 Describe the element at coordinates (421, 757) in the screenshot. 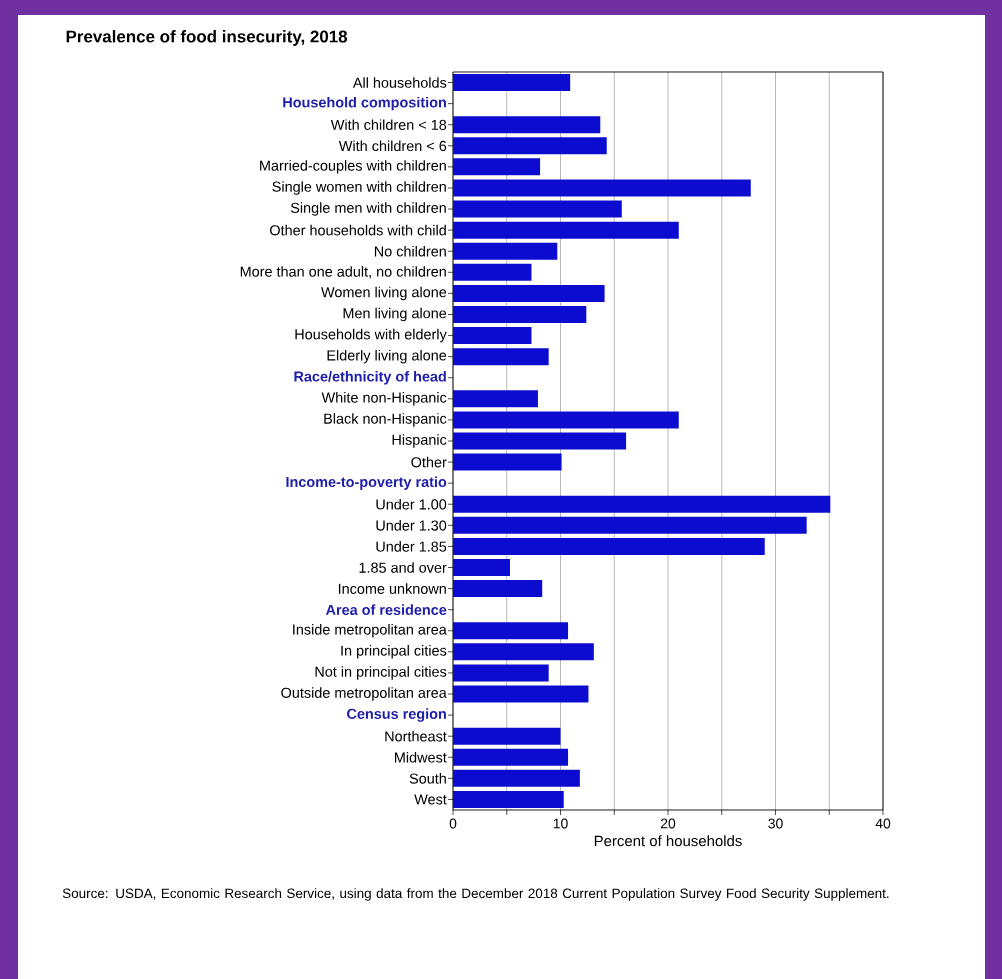

I see `y-tick-label: Midwest` at that location.